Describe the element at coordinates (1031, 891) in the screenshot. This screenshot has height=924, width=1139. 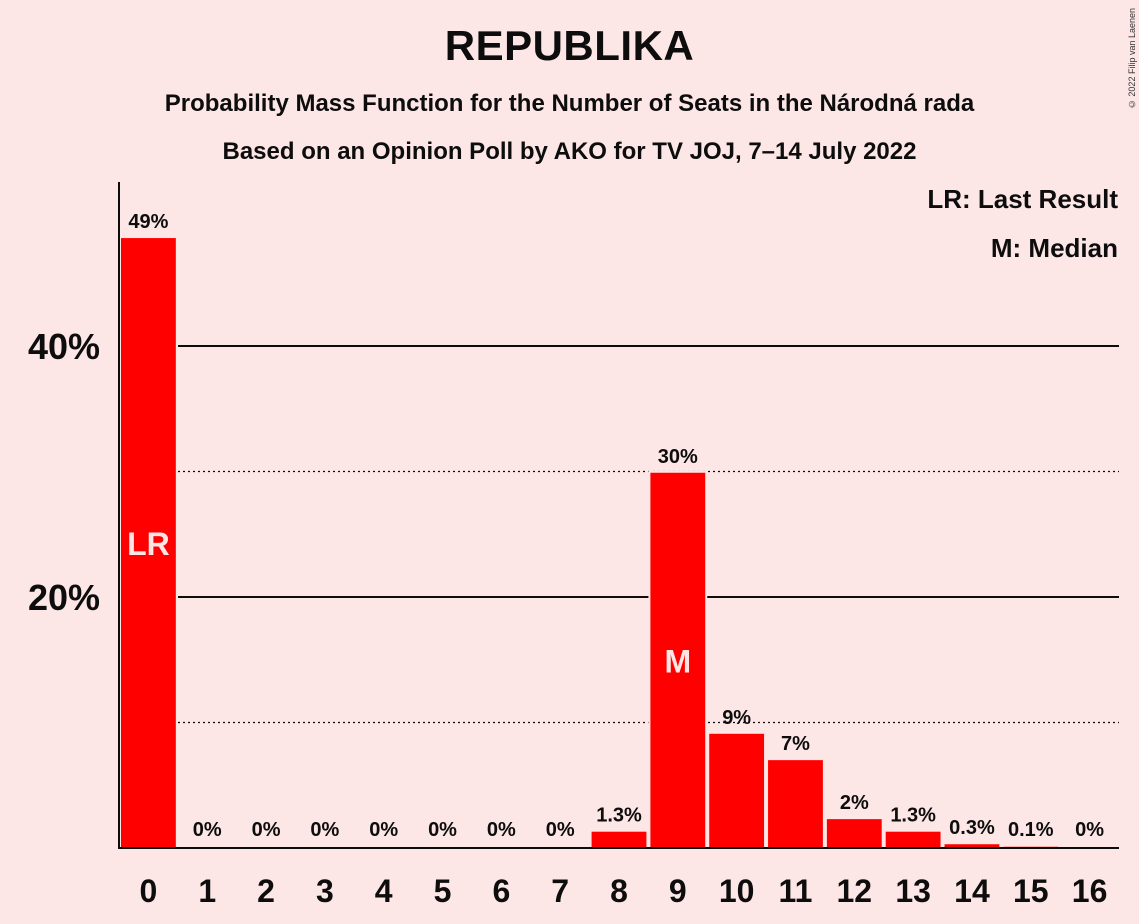
I see `x-tick-label: 15` at that location.